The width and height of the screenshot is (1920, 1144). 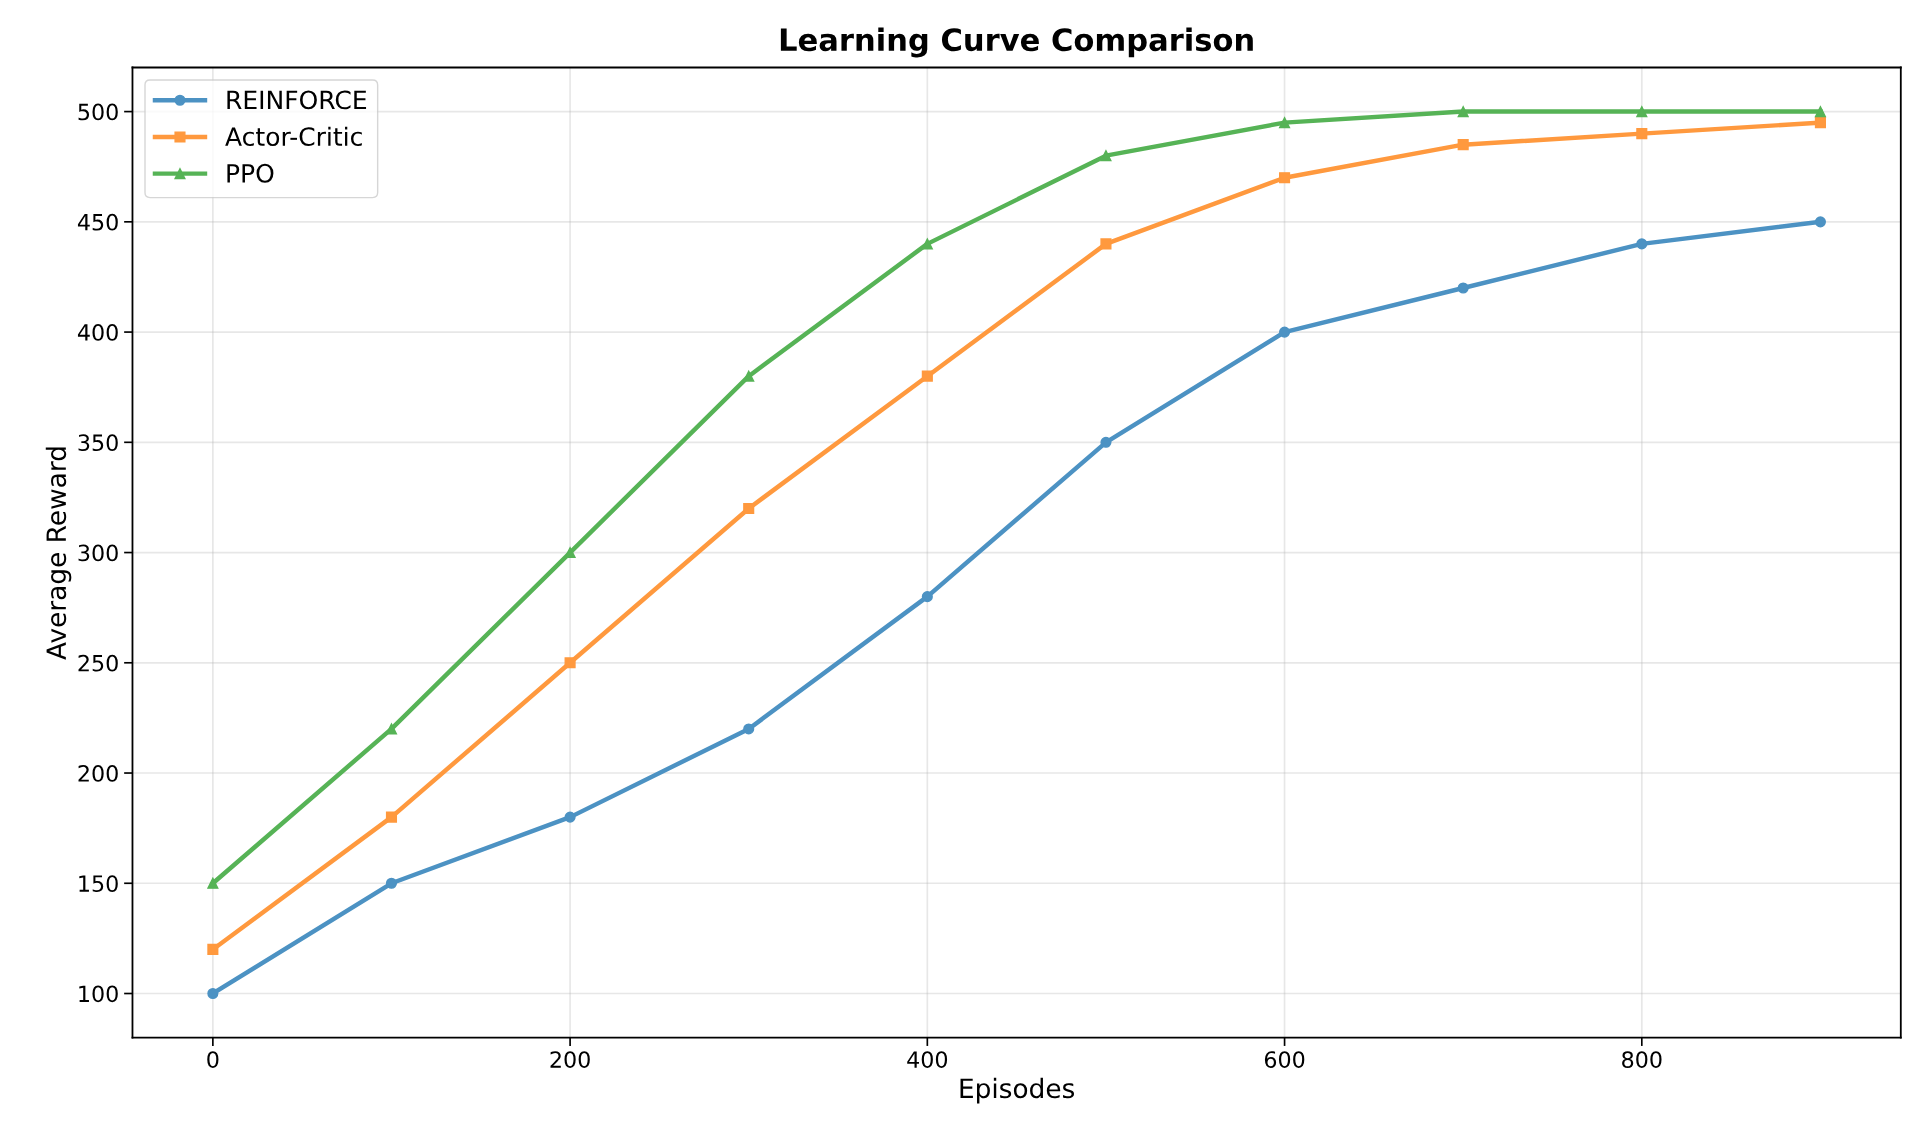 What do you see at coordinates (98, 553) in the screenshot?
I see `y-tick-label: 300` at bounding box center [98, 553].